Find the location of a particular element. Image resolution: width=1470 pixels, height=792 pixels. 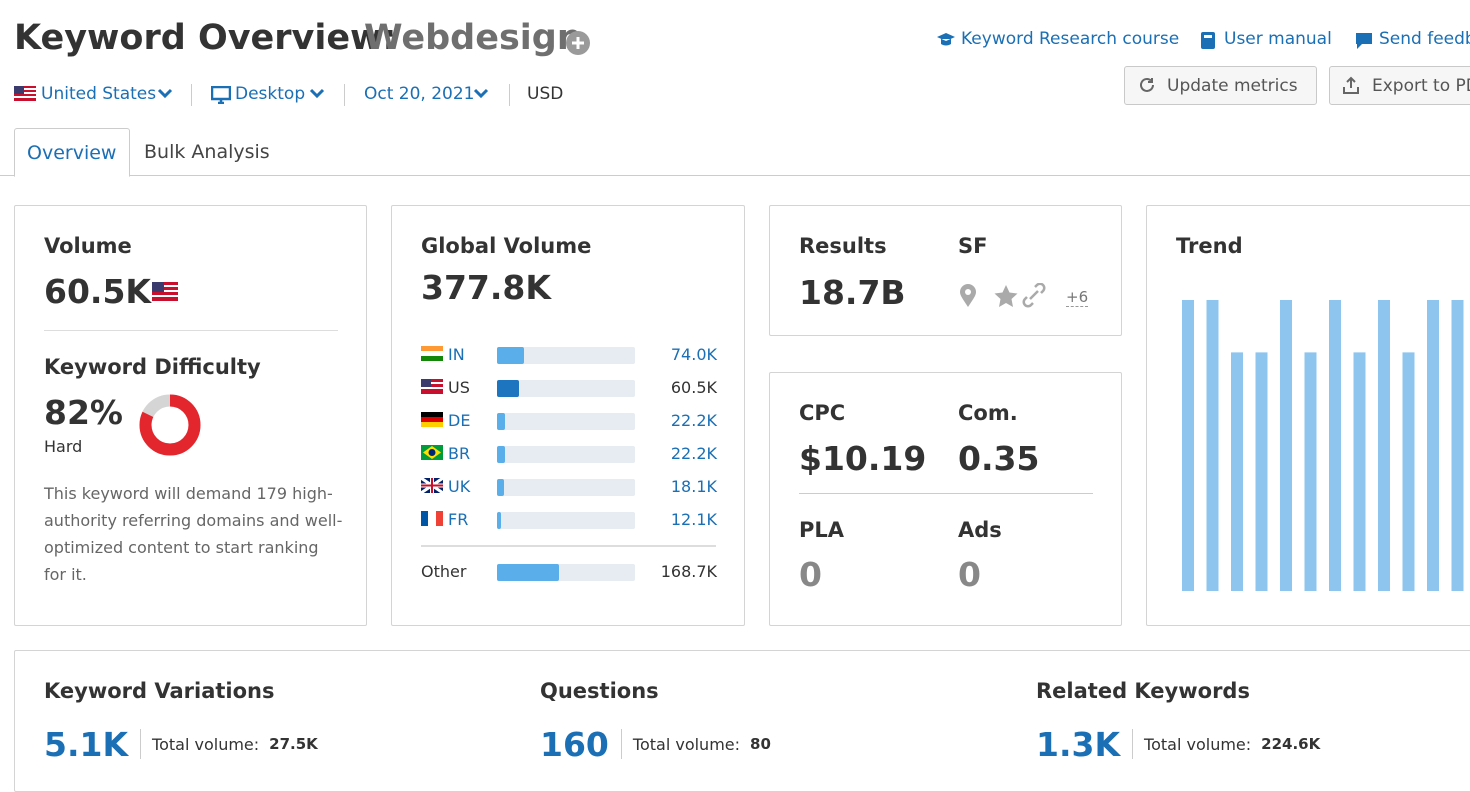

label: Questions is located at coordinates (599, 691).